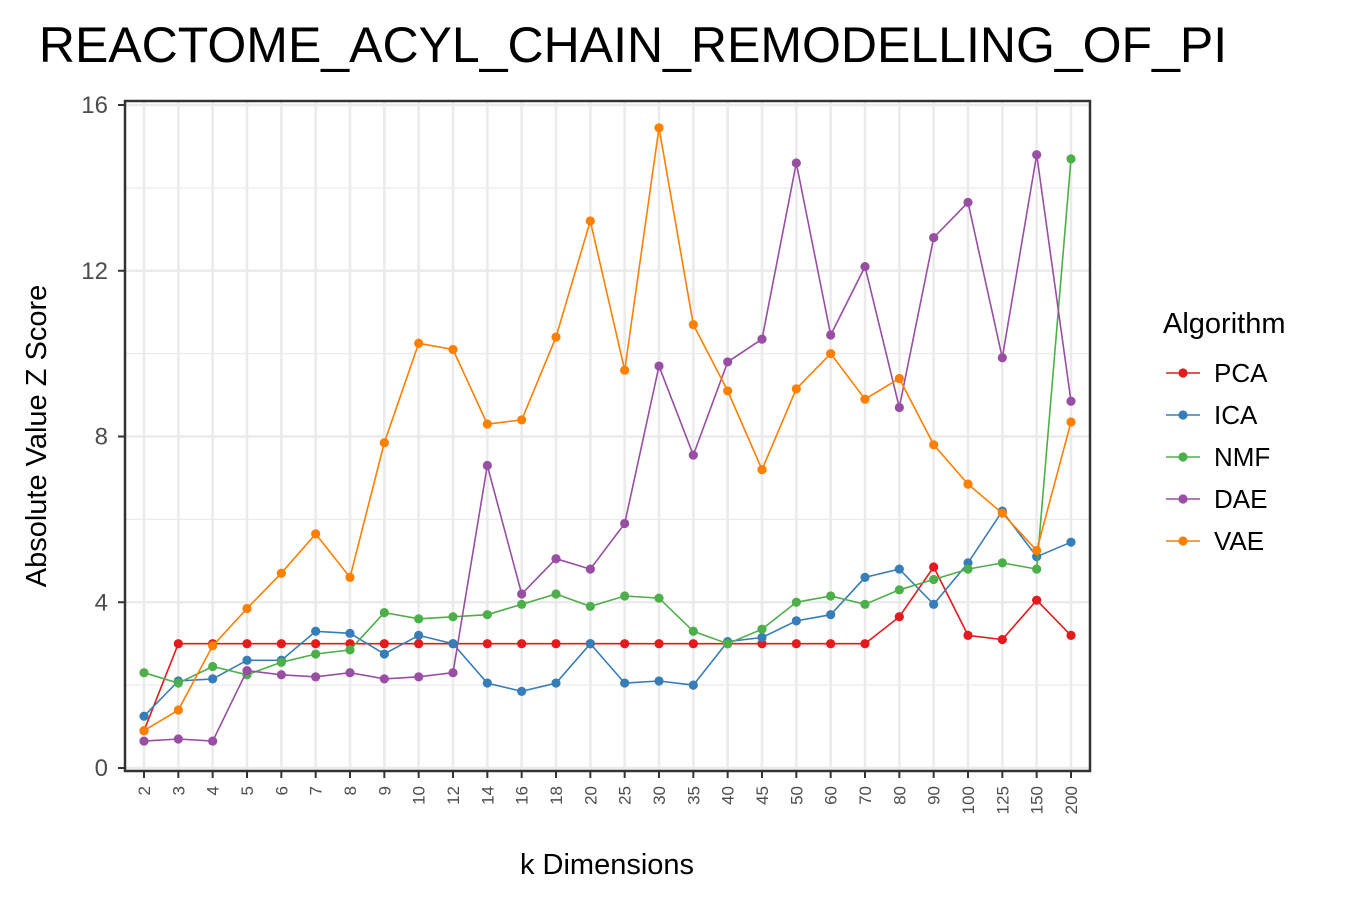 The height and width of the screenshot is (900, 1350). Describe the element at coordinates (693, 795) in the screenshot. I see `x-tick-label: 35` at that location.